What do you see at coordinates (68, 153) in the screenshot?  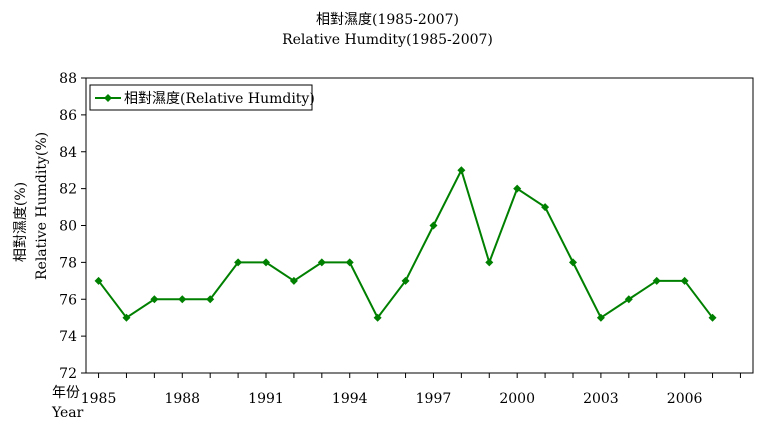 I see `y-tick-label: 84` at bounding box center [68, 153].